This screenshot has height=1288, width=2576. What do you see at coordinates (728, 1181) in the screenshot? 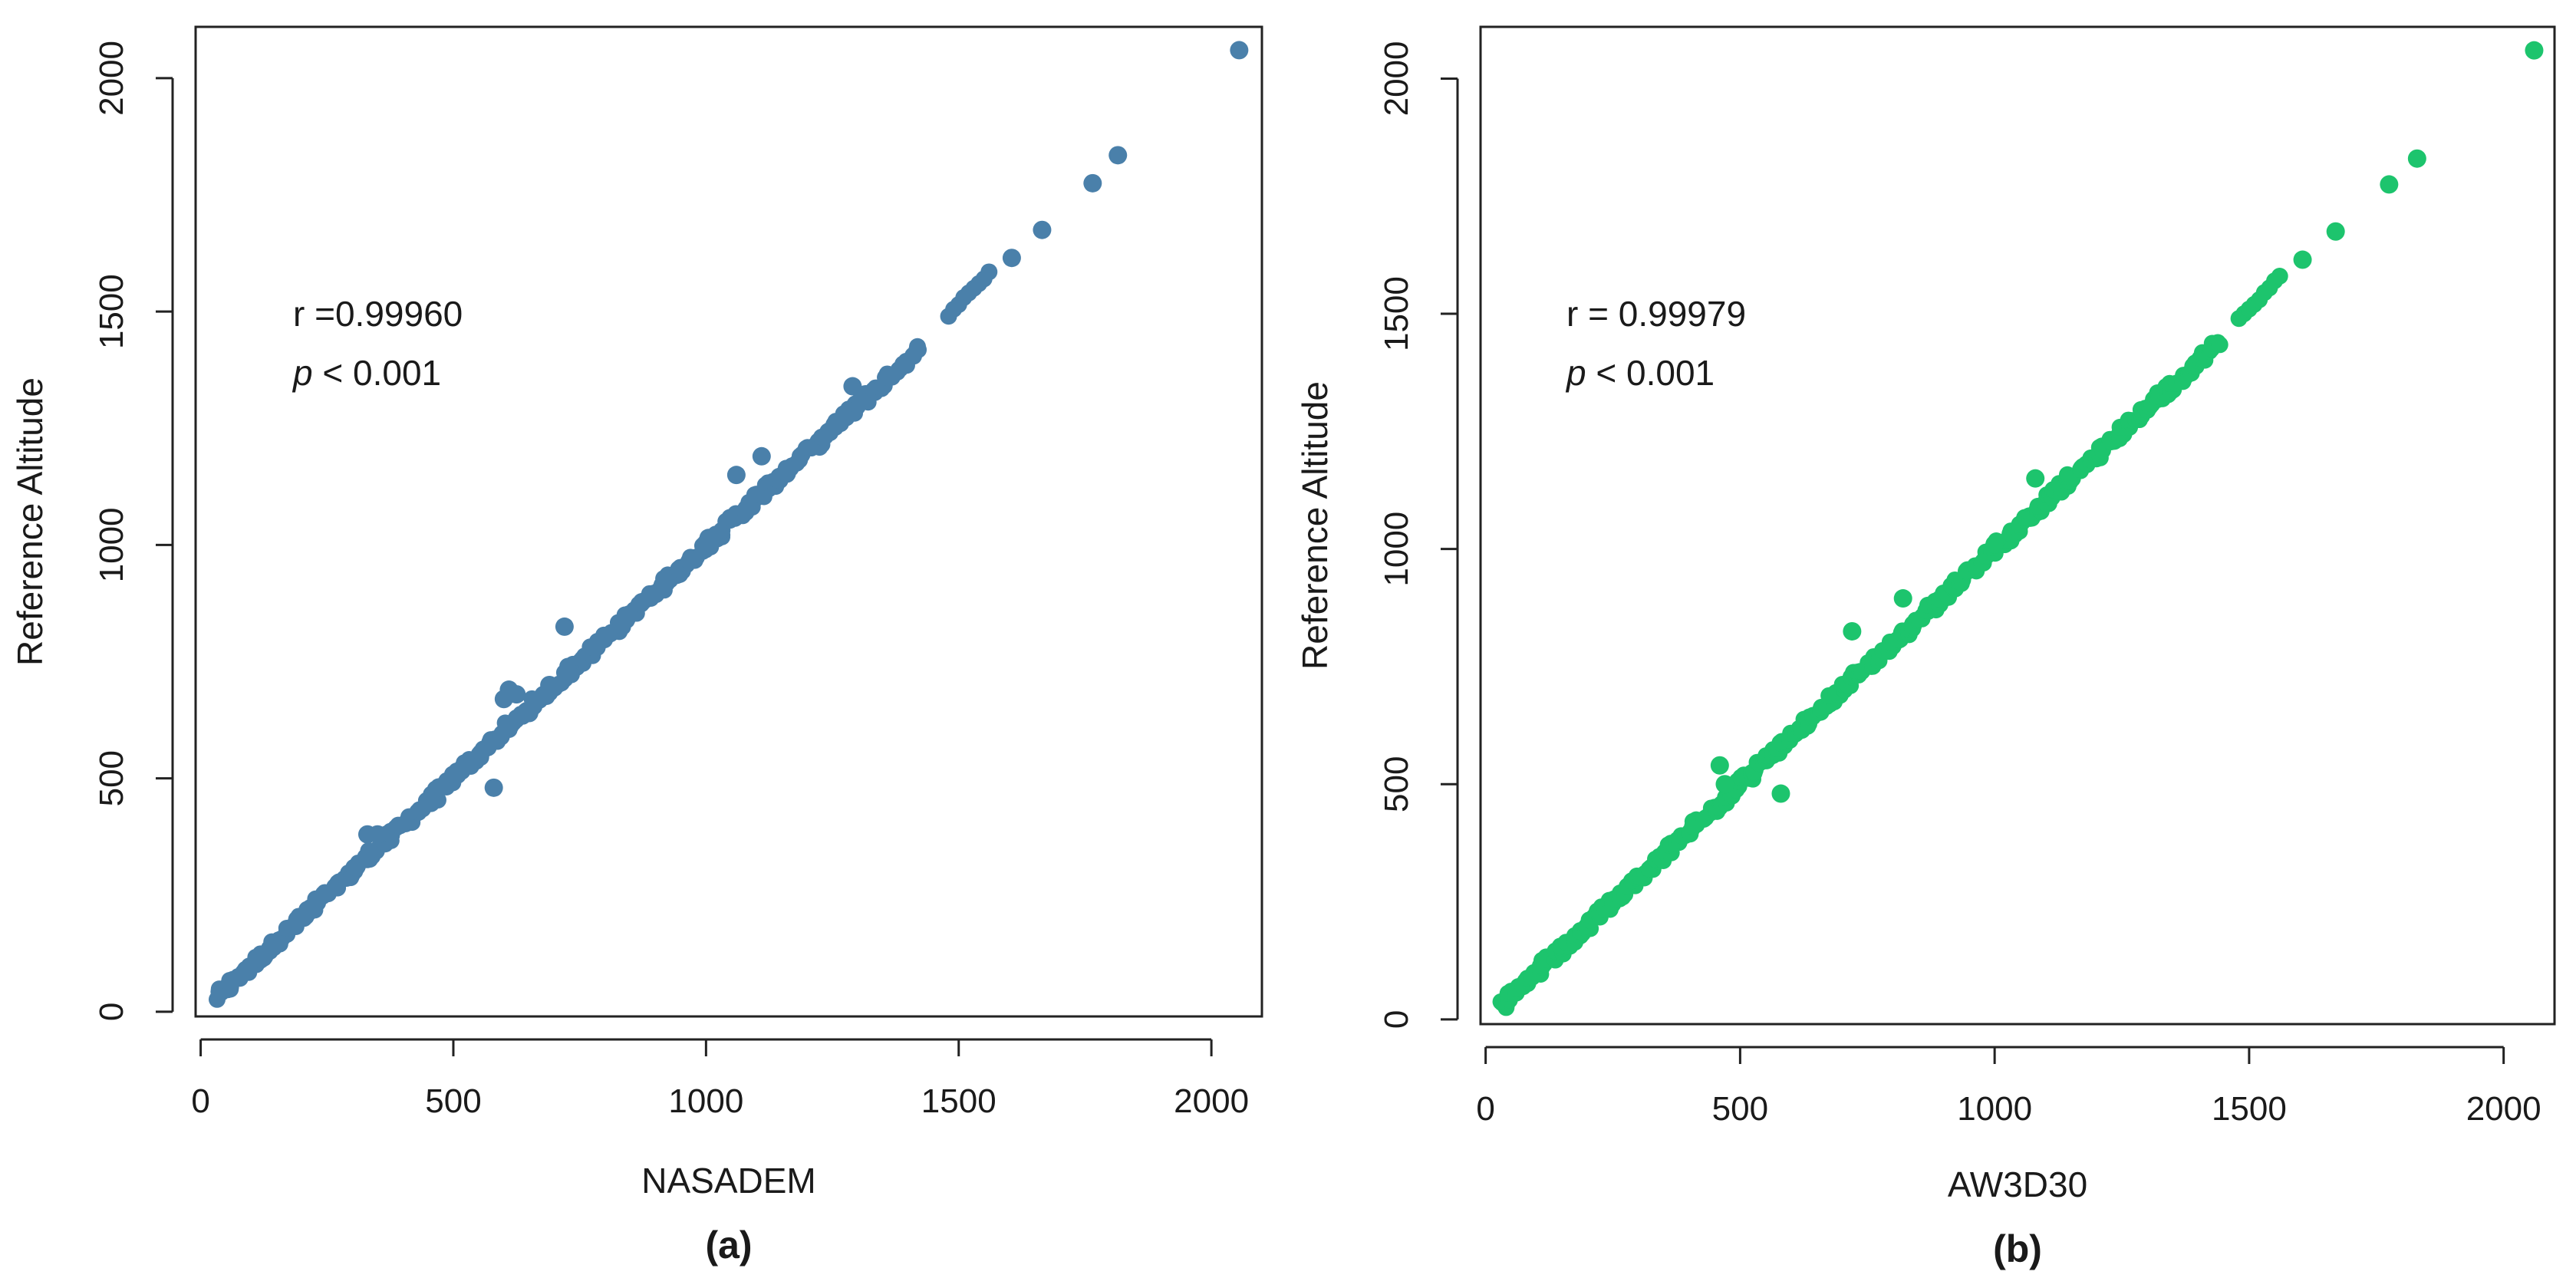
I see `x-axis-label: NASADEM` at bounding box center [728, 1181].